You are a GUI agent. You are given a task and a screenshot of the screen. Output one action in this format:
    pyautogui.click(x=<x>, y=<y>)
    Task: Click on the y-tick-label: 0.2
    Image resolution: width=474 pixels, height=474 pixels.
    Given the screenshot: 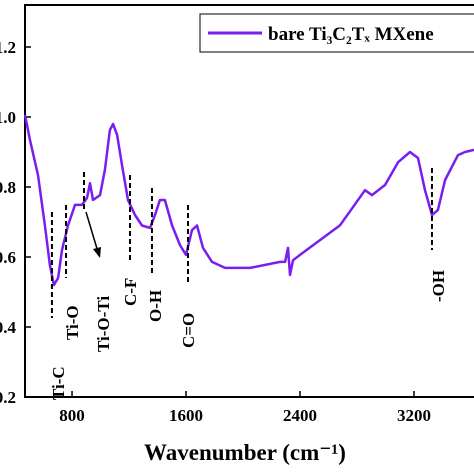 What is the action you would take?
    pyautogui.click(x=8, y=397)
    